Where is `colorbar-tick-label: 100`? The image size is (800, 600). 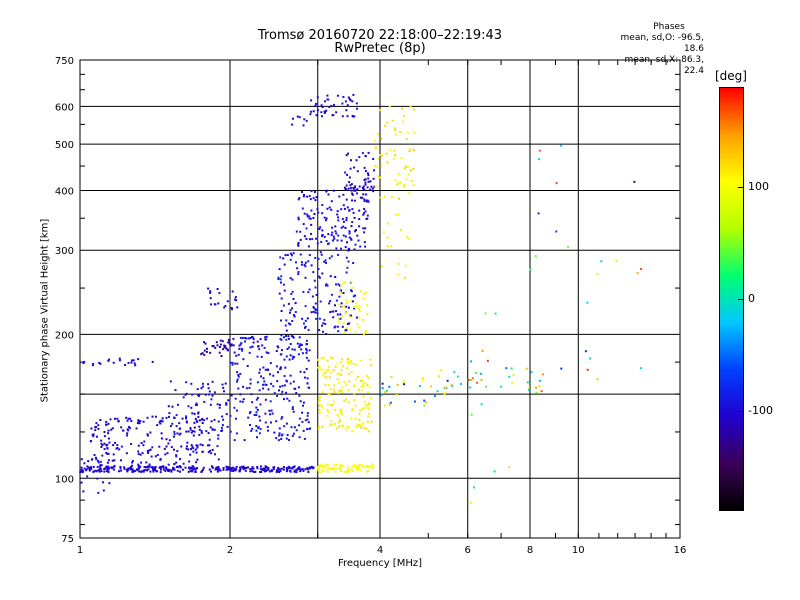 colorbar-tick-label: 100 is located at coordinates (758, 187).